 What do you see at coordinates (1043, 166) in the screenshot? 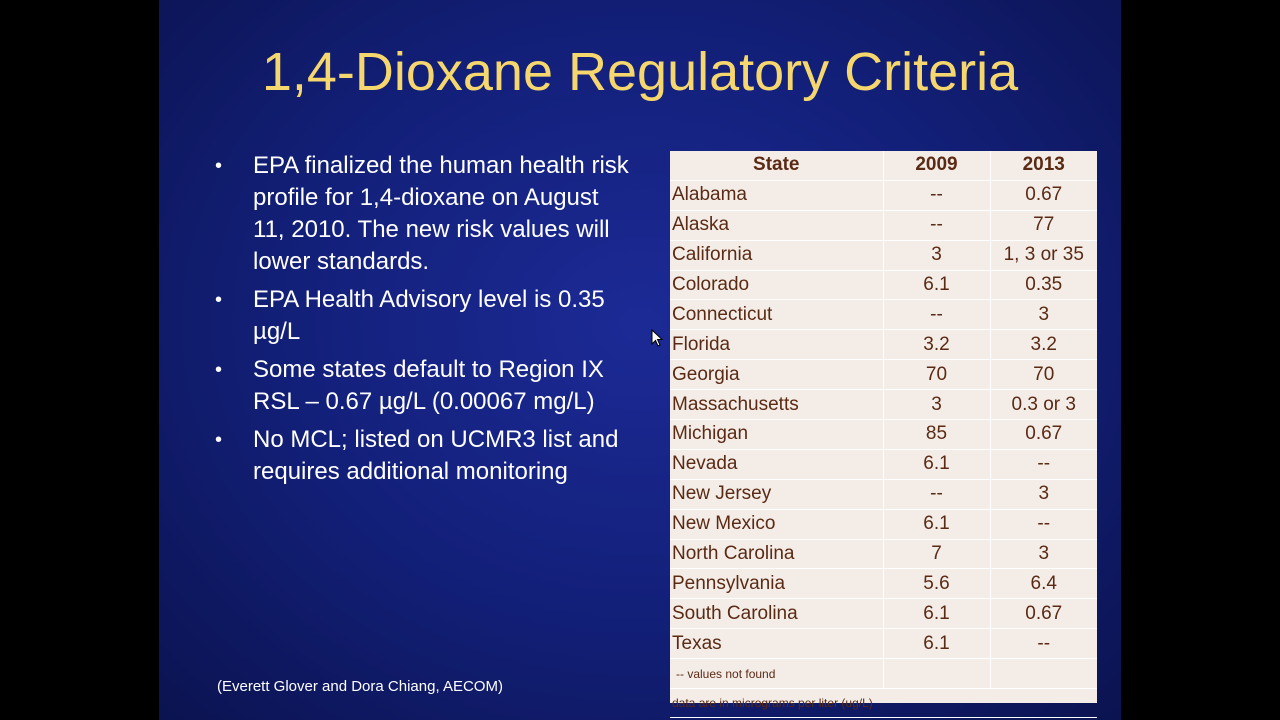
I see `header-2013: 2013` at bounding box center [1043, 166].